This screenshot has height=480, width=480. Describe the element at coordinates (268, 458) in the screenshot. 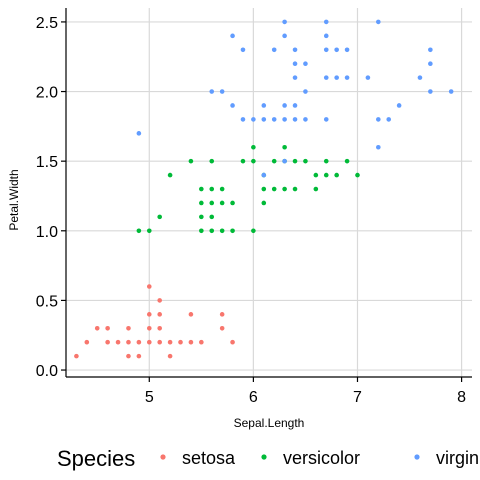

I see `legend: Species setosa versicolor virginica` at that location.